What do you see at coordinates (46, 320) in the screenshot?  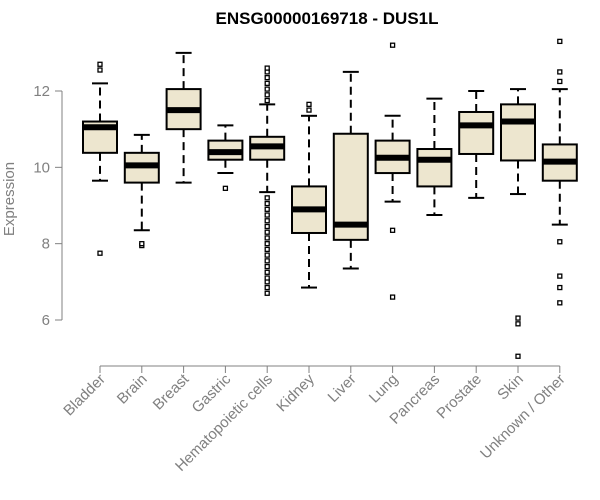 I see `y-tick-label: 6` at bounding box center [46, 320].